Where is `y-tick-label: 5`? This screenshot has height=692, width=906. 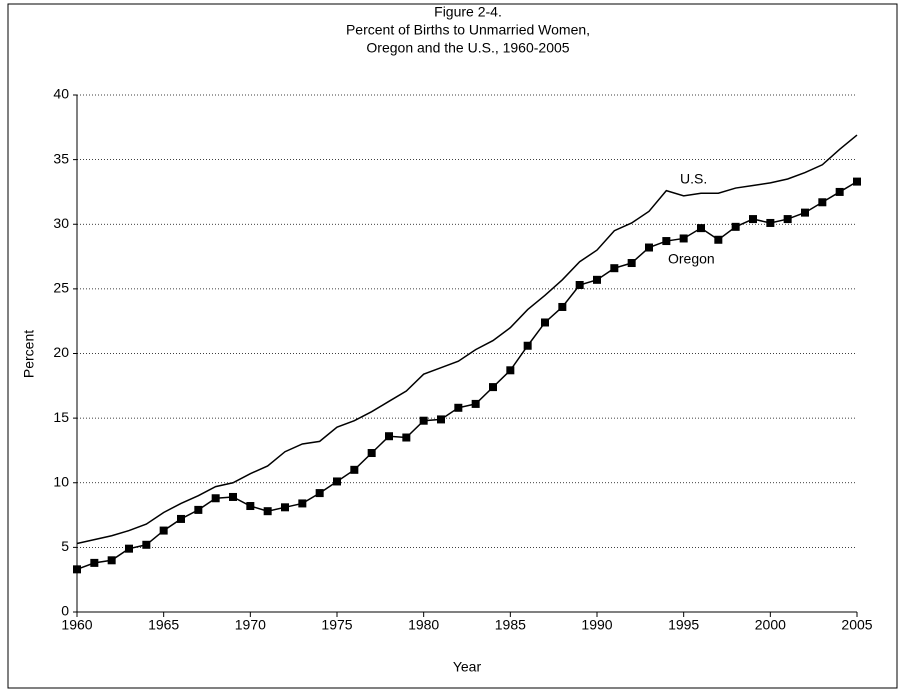 y-tick-label: 5 is located at coordinates (65, 546).